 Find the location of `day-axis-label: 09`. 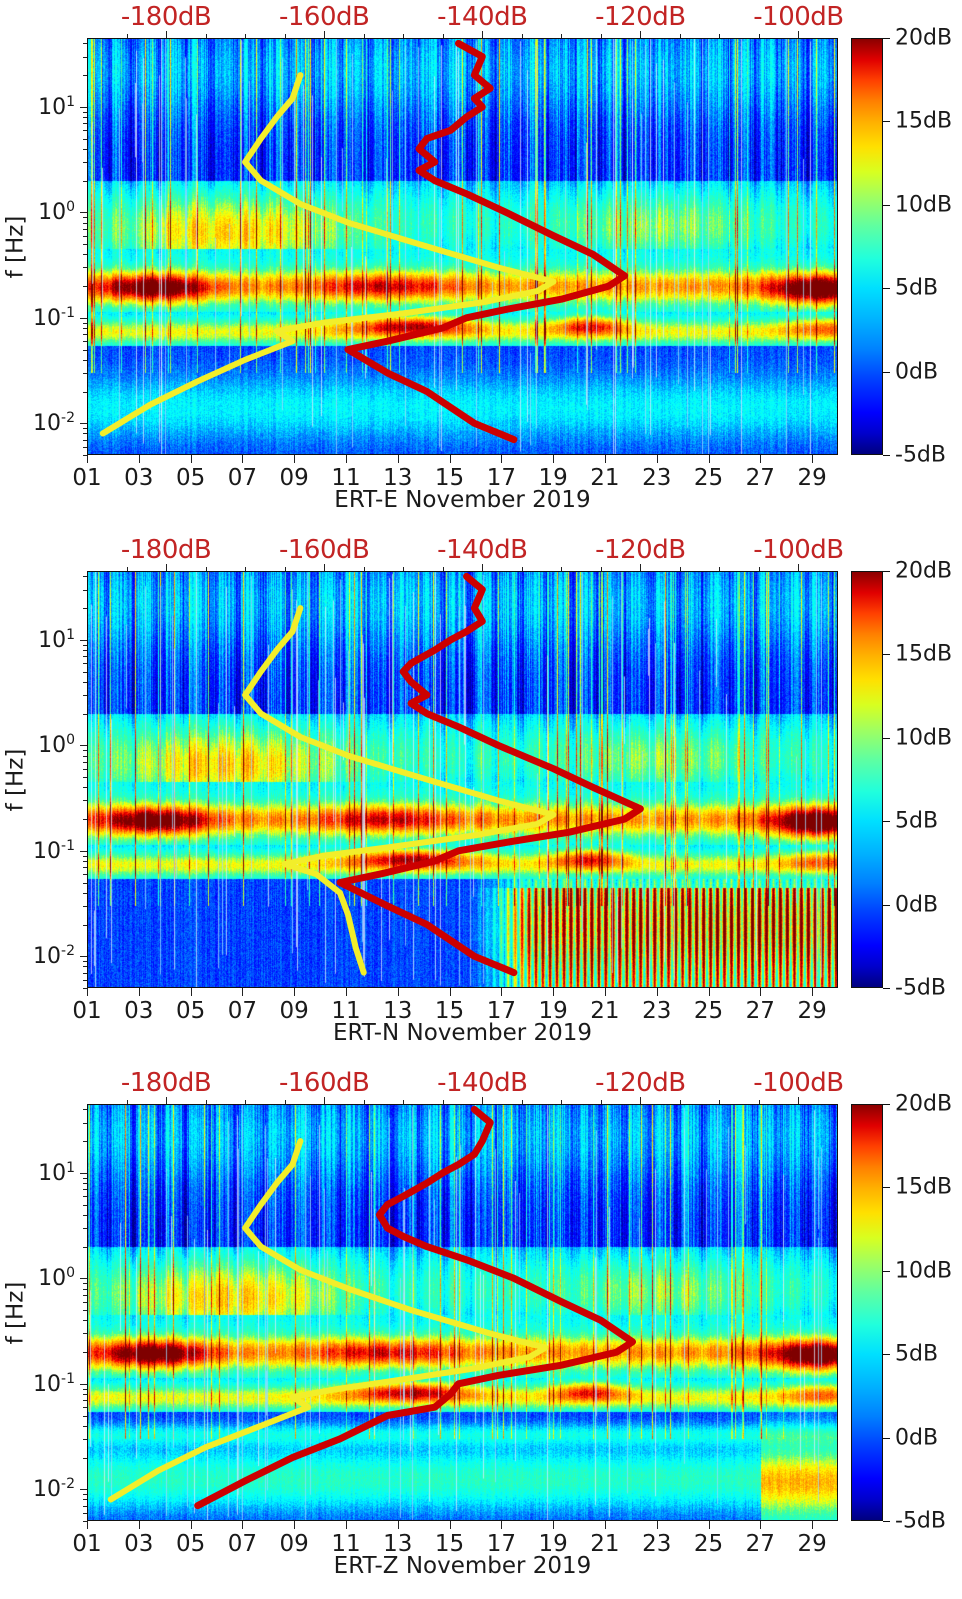

day-axis-label: 09 is located at coordinates (294, 478).